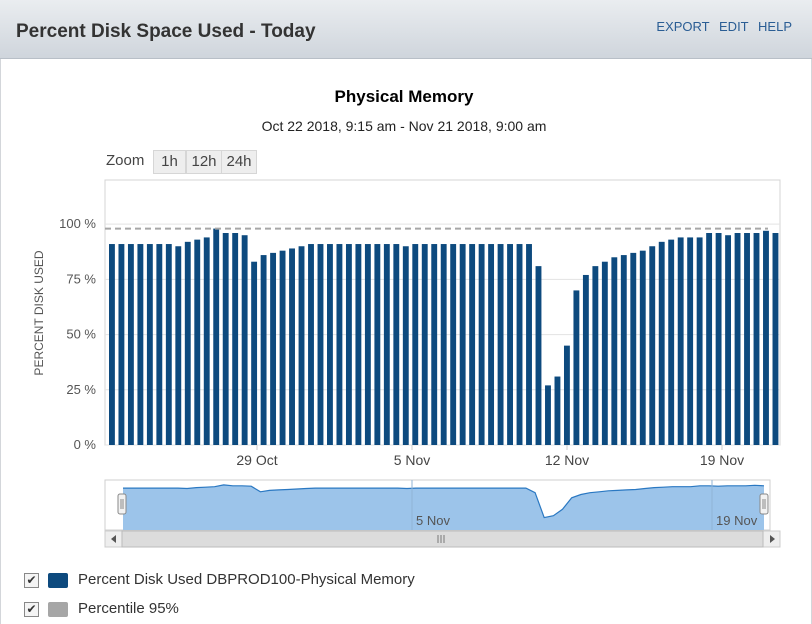 The height and width of the screenshot is (624, 812). I want to click on zoom-12h-button: 12h, so click(204, 162).